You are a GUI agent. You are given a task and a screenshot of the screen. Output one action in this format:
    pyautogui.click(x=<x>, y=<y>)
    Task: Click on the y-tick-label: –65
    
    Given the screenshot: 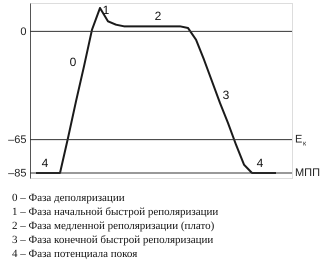 What is the action you would take?
    pyautogui.click(x=17, y=140)
    